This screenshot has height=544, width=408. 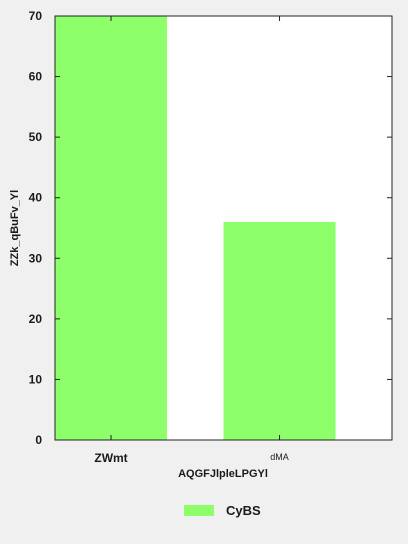 I want to click on y-tick-label: 0, so click(x=38, y=440).